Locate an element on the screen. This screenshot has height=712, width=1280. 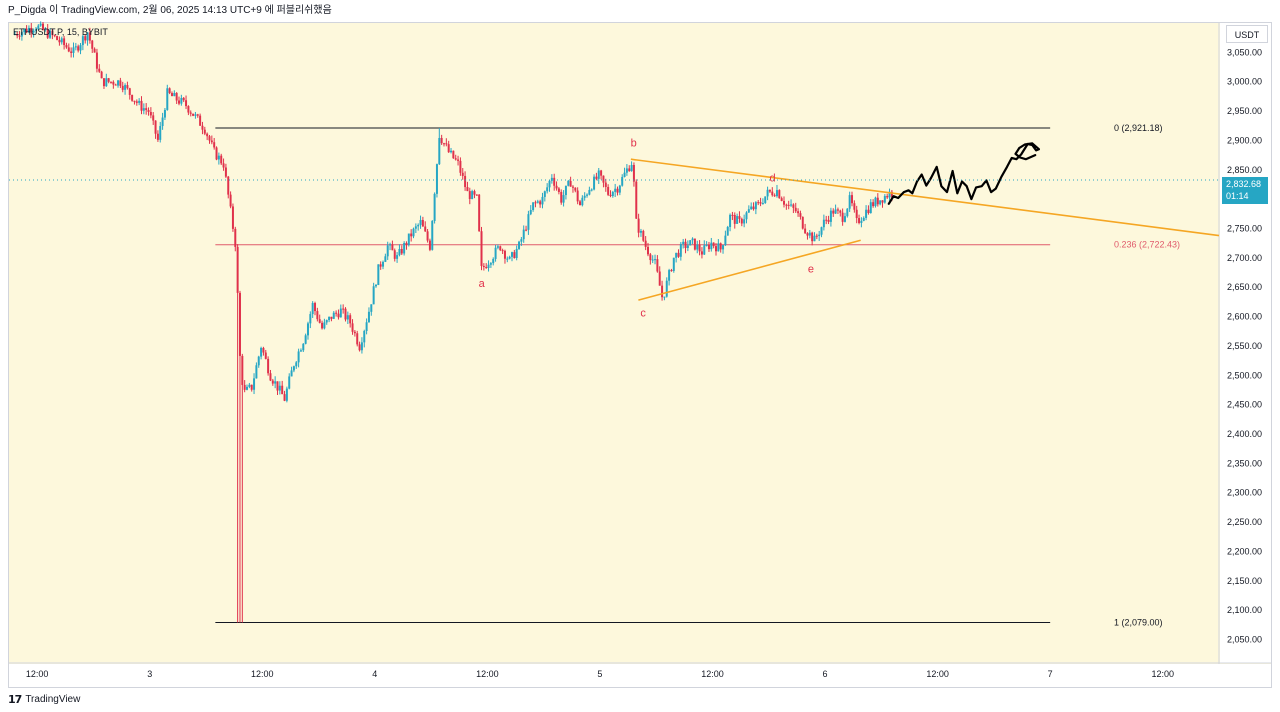
y-tick-label: 2,950.00 is located at coordinates (1244, 111).